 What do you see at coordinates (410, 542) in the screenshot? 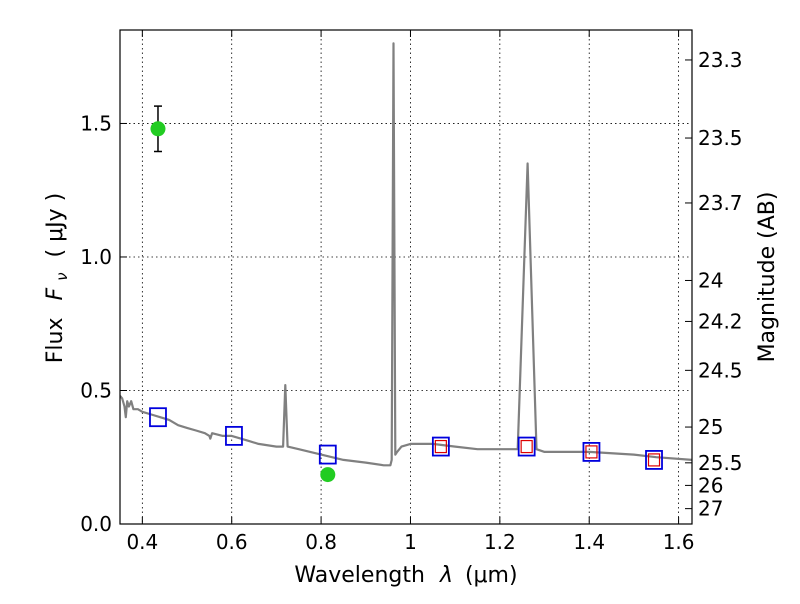
I see `x-tick-label: 1` at bounding box center [410, 542].